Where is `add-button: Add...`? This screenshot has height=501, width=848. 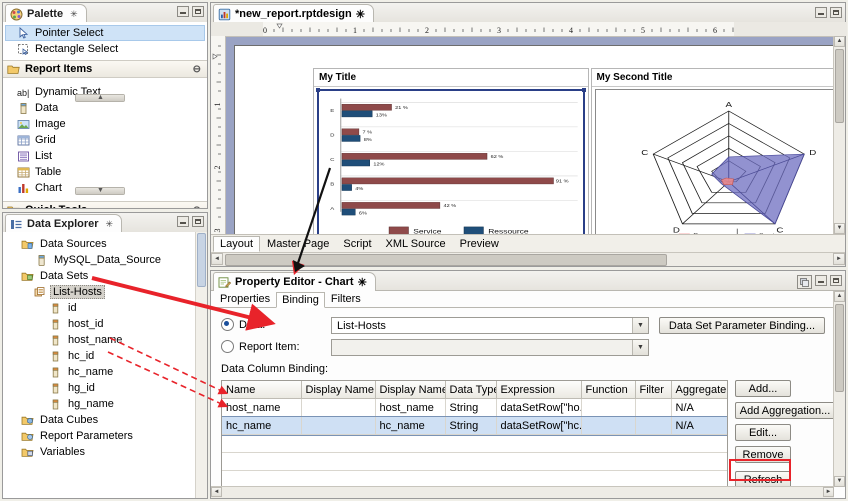 add-button: Add... is located at coordinates (763, 388).